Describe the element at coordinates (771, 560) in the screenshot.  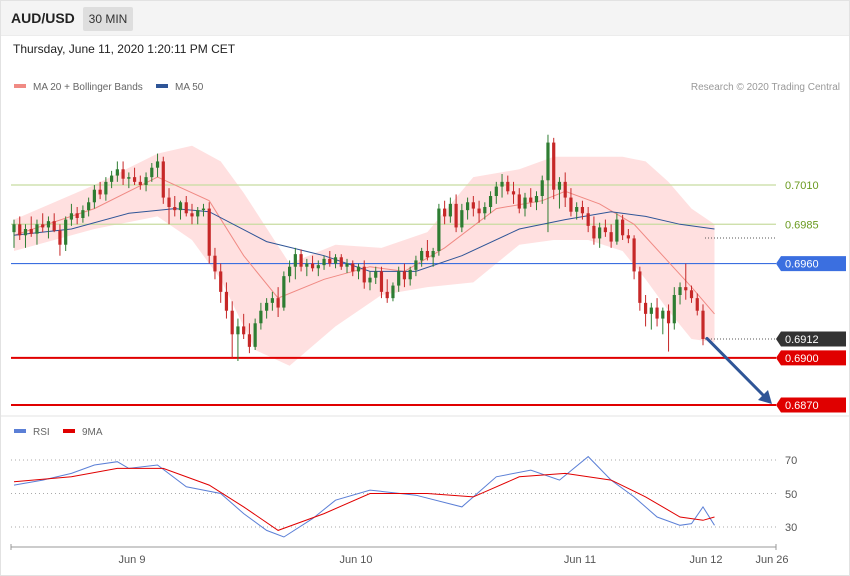
I see `x-tick-jun26: Jun 26` at that location.